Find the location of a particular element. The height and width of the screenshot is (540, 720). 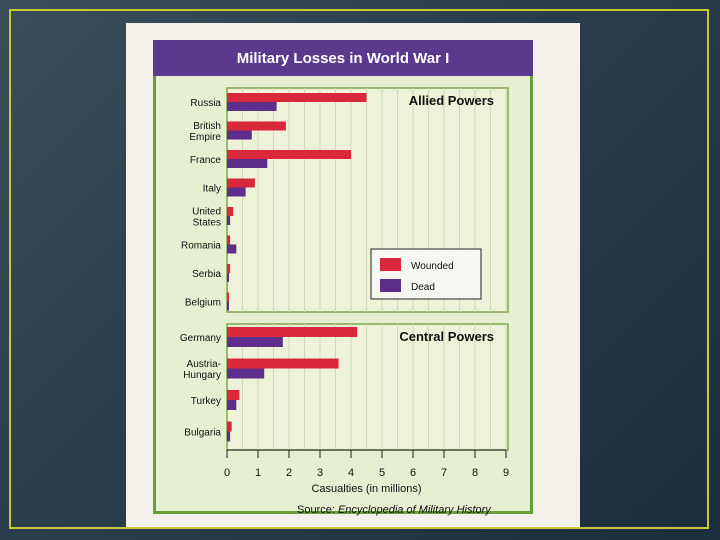

x-tick-label: 5 is located at coordinates (382, 473).